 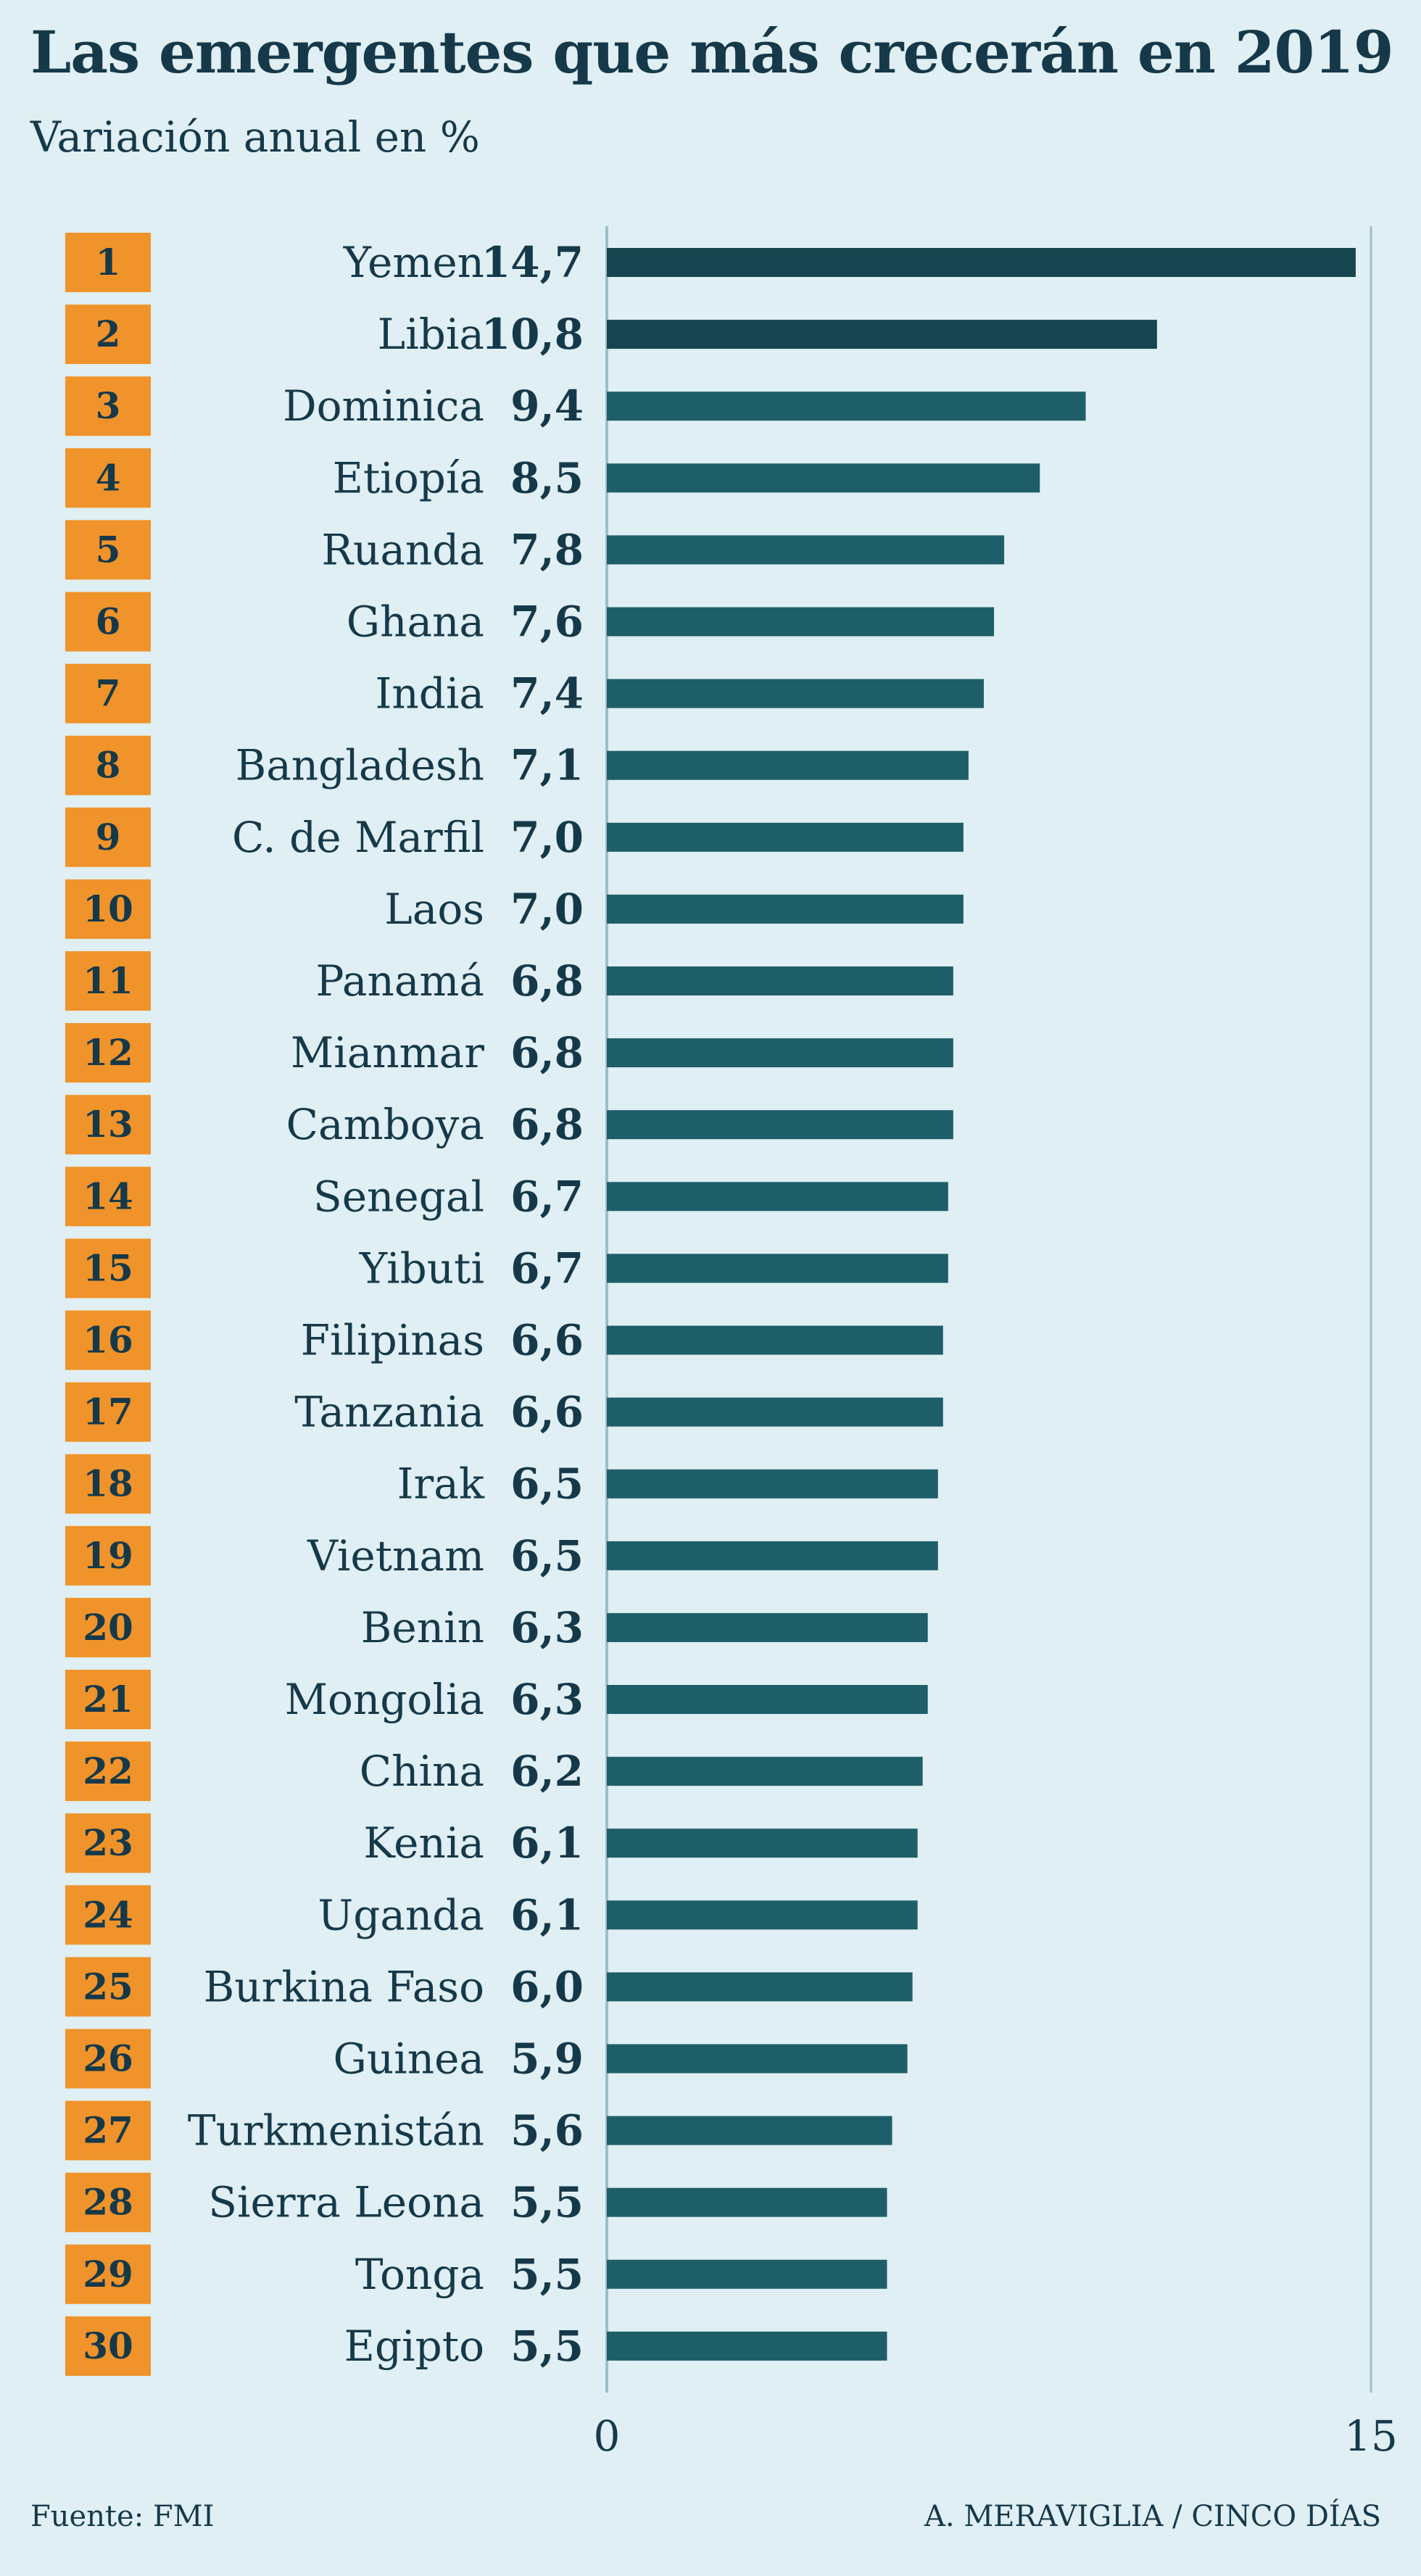 What do you see at coordinates (410, 2059) in the screenshot?
I see `country-label: Guinea` at bounding box center [410, 2059].